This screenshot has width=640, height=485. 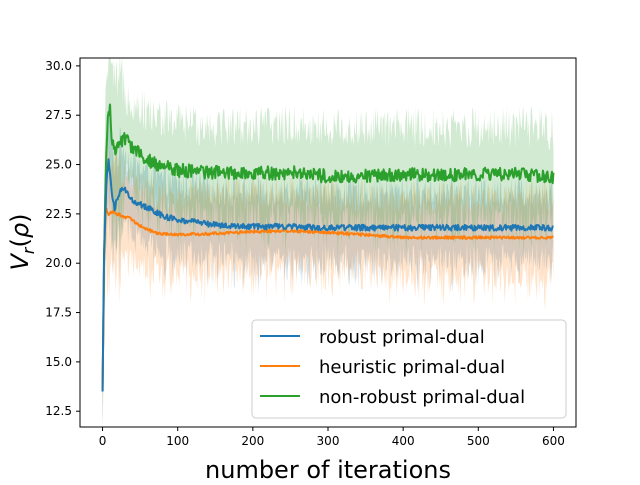 I want to click on x-tick-label: 300, so click(x=328, y=441).